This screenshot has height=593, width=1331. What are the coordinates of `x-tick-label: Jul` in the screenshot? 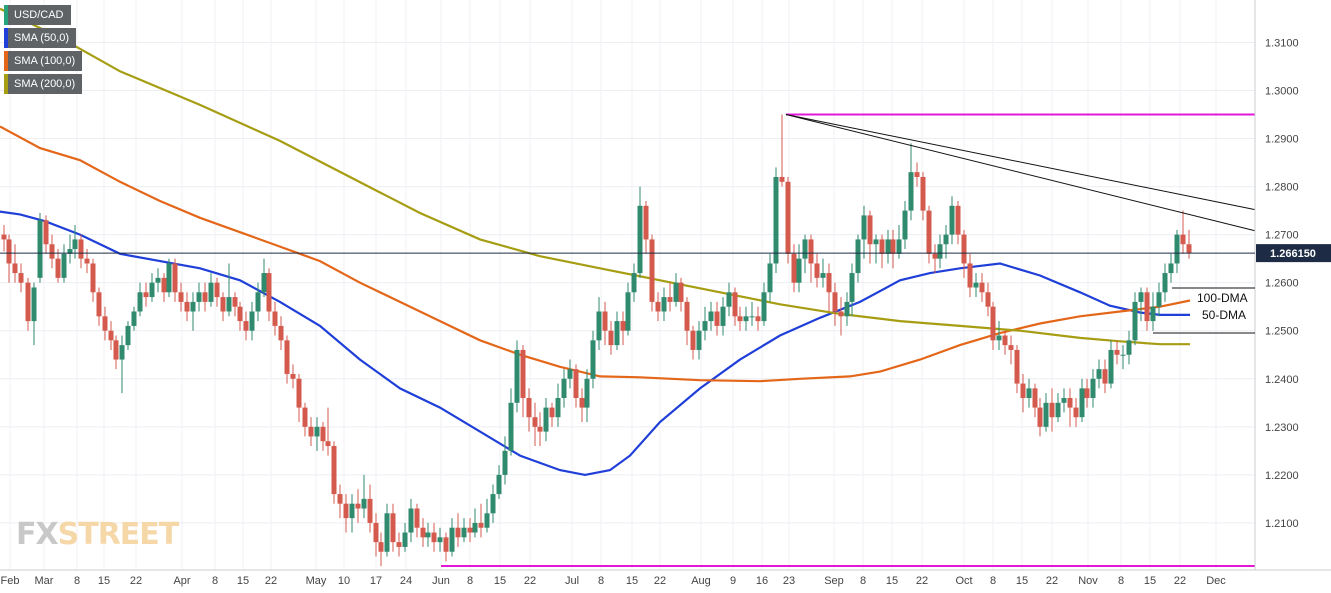 It's located at (572, 581).